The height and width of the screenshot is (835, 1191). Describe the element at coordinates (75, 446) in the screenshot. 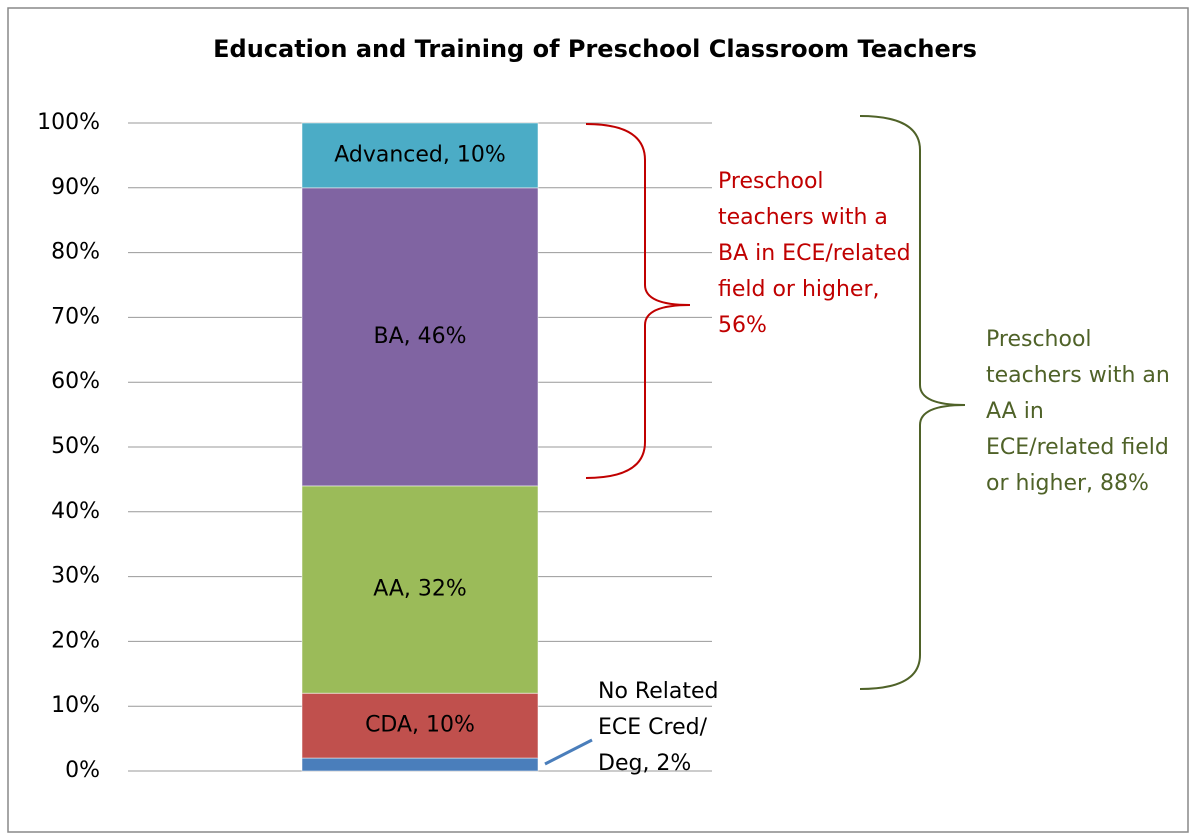

I see `y-tick-label: 50%` at that location.